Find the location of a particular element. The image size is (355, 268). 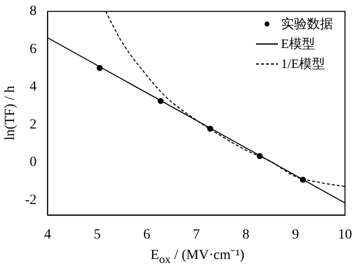

legend-label: 实验数据 is located at coordinates (307, 24).